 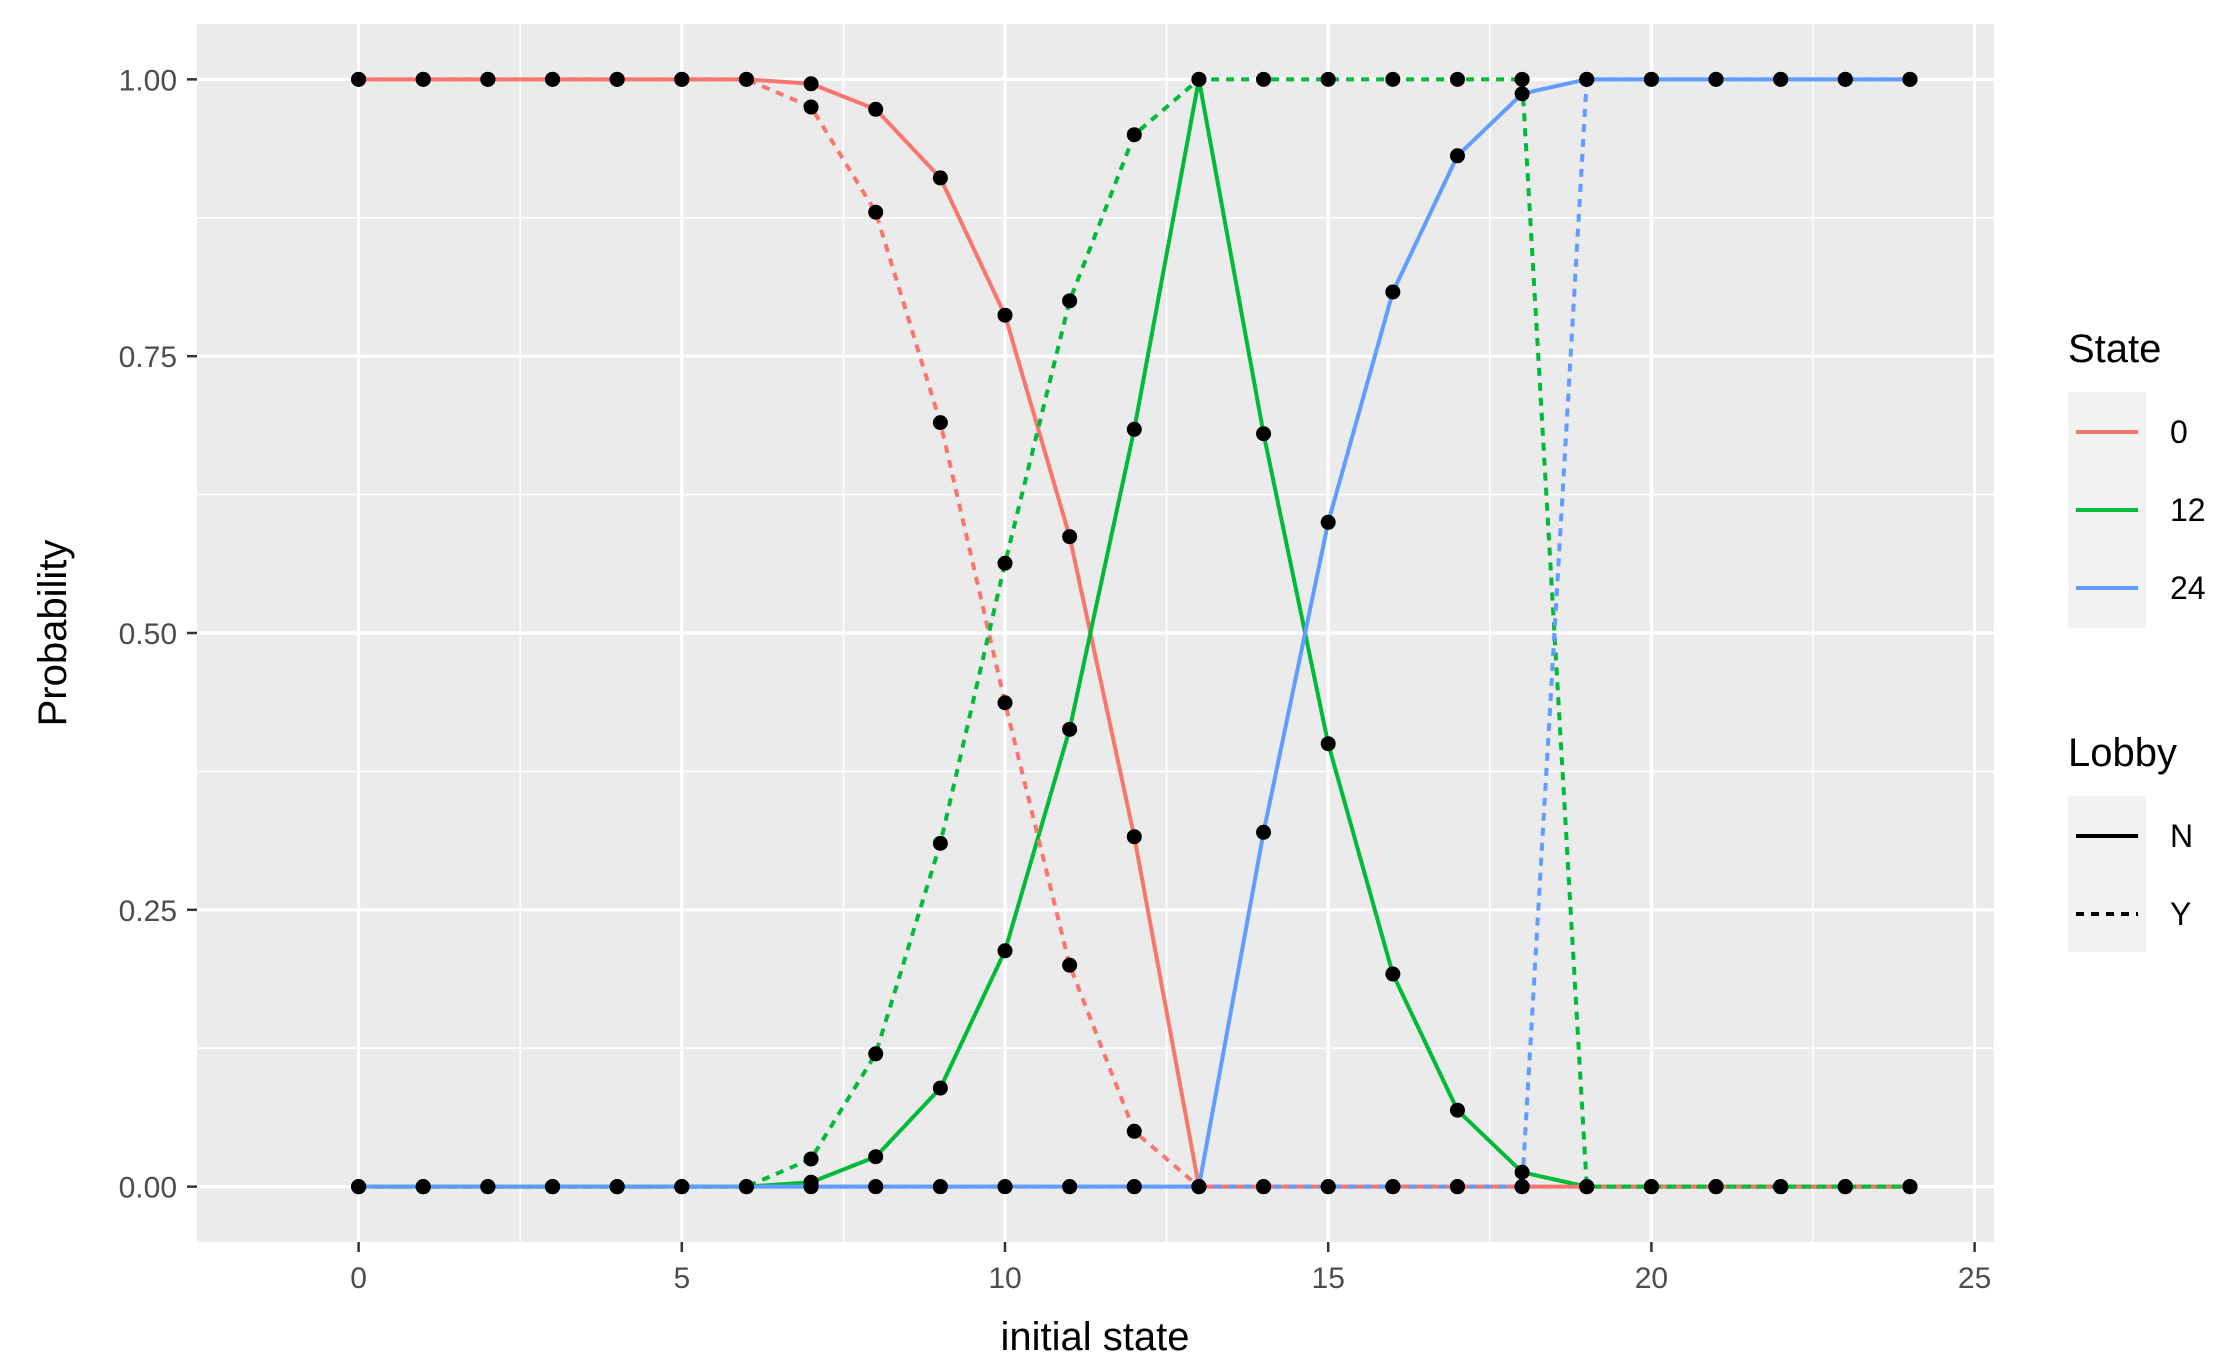 I want to click on legend-lobby-items: NY, so click(x=2134, y=875).